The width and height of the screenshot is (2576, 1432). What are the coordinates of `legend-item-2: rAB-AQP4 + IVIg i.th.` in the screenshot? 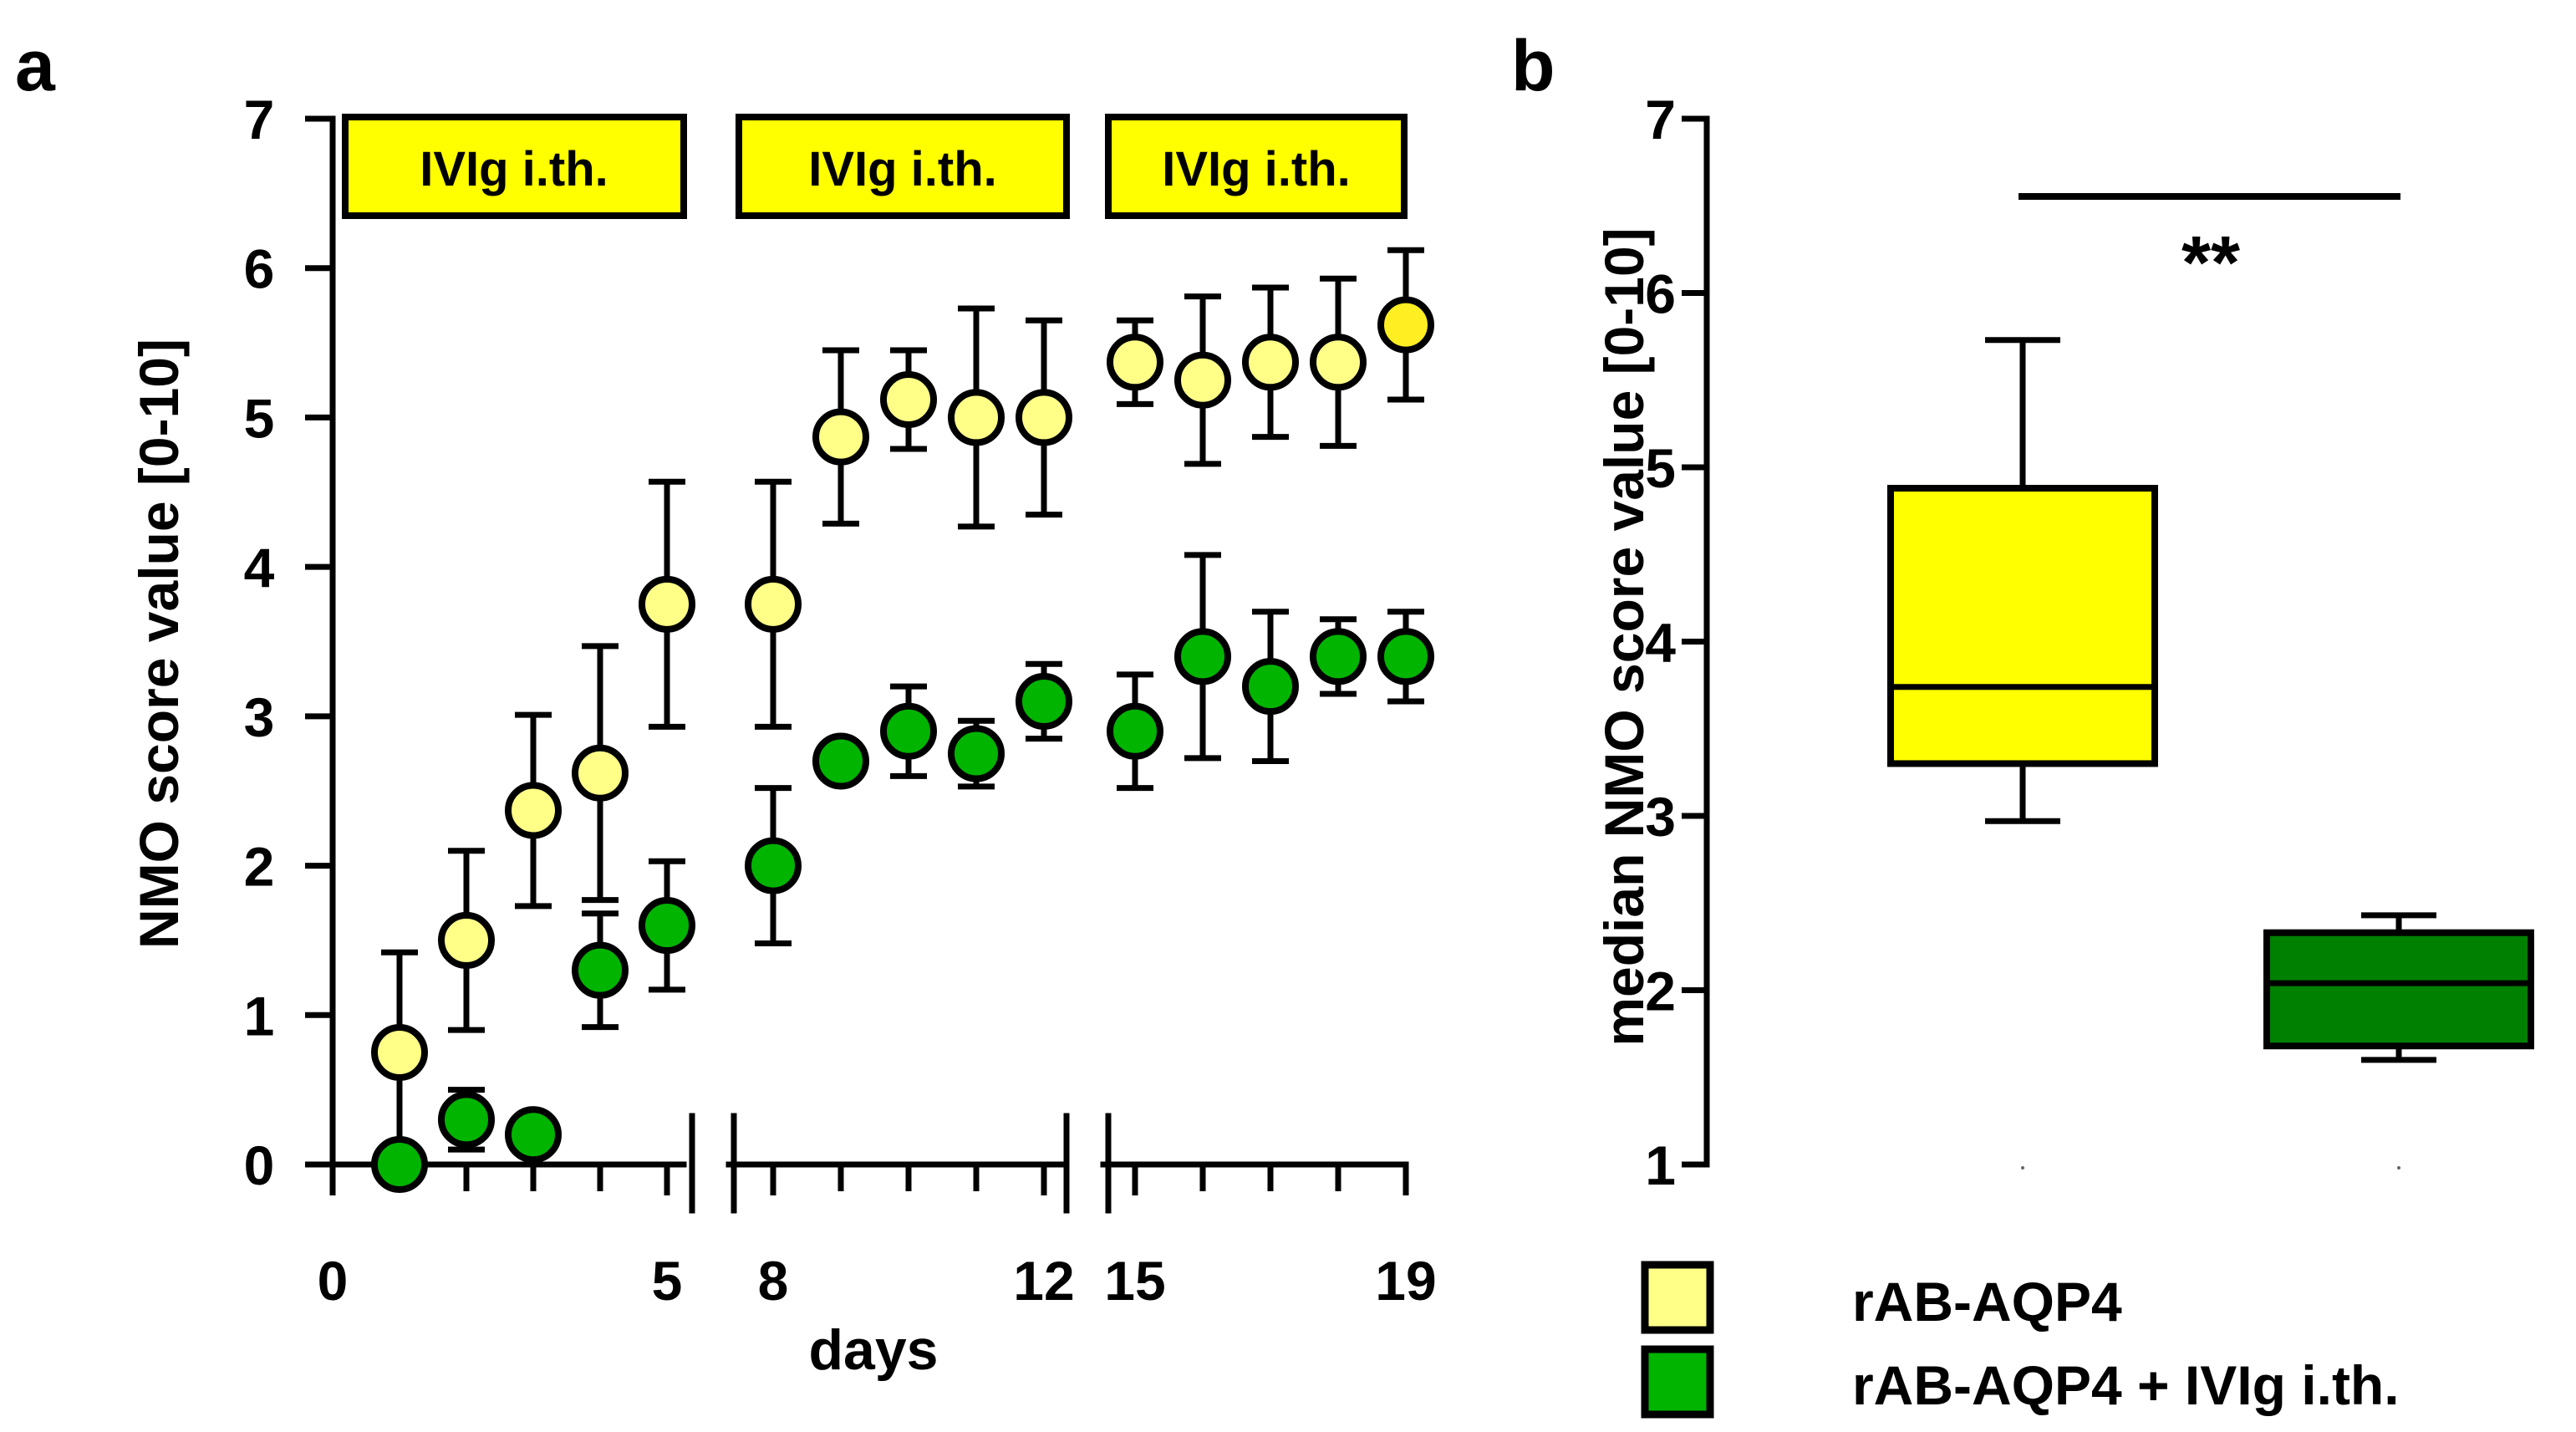 It's located at (2020, 1382).